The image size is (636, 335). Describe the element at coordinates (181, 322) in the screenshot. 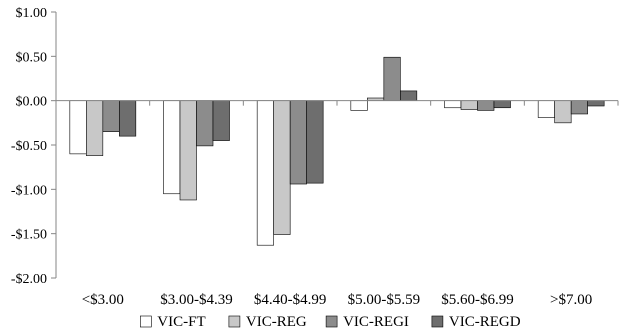

I see `legend-label: VIC-FT` at that location.